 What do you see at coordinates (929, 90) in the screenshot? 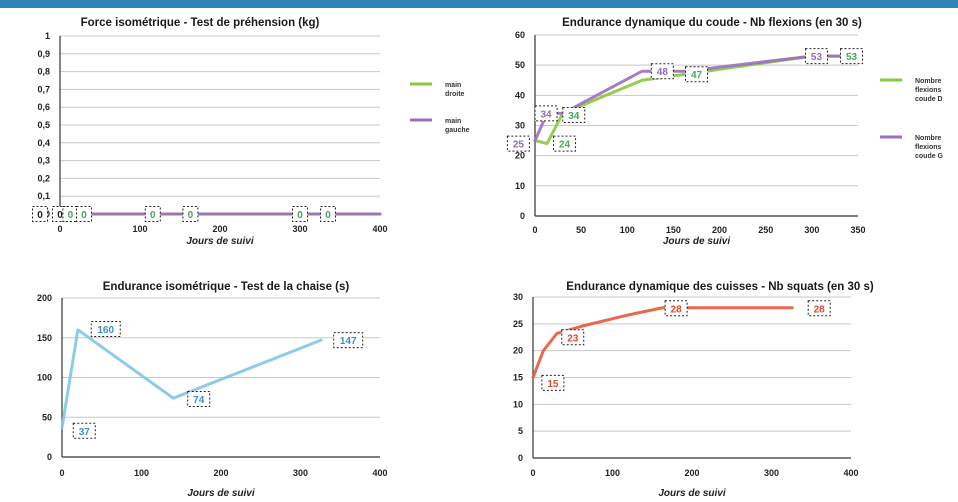
I see `legend-label: Nombre flexions coude D` at bounding box center [929, 90].